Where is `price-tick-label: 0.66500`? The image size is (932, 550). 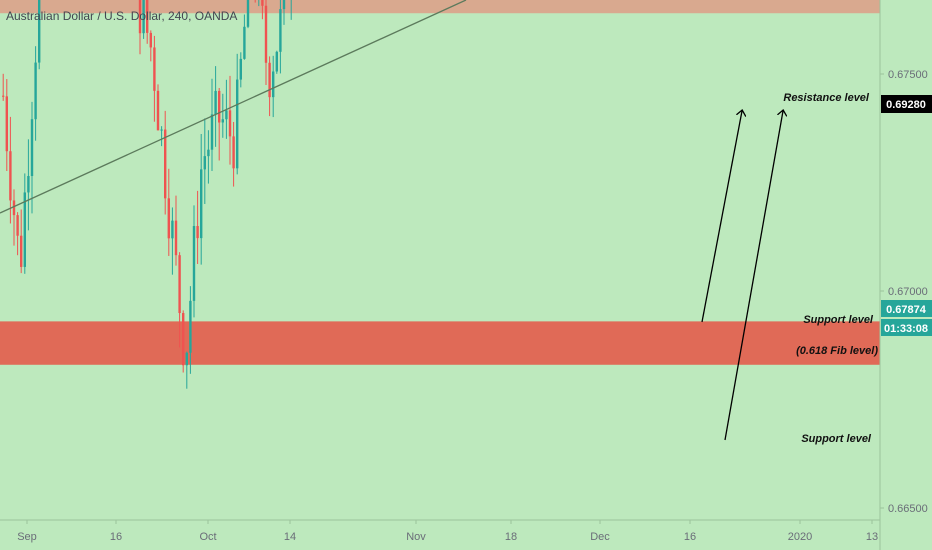
price-tick-label: 0.66500 is located at coordinates (908, 509).